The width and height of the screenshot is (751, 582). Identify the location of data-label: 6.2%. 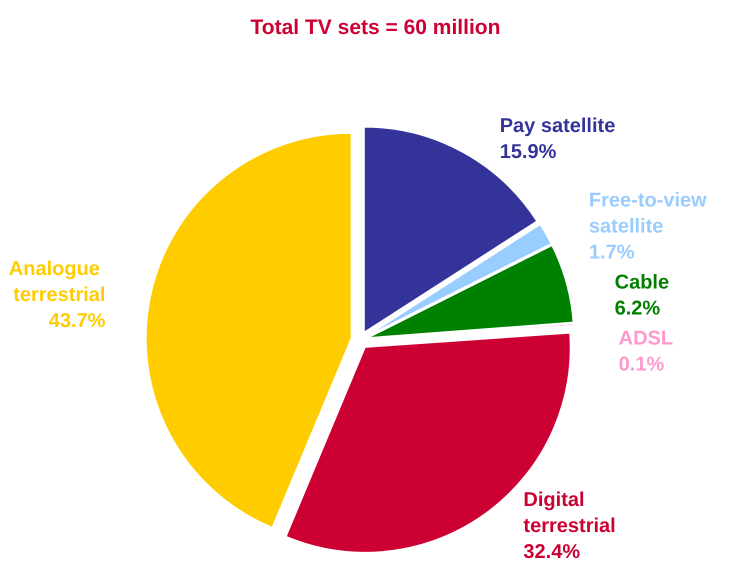
(637, 309).